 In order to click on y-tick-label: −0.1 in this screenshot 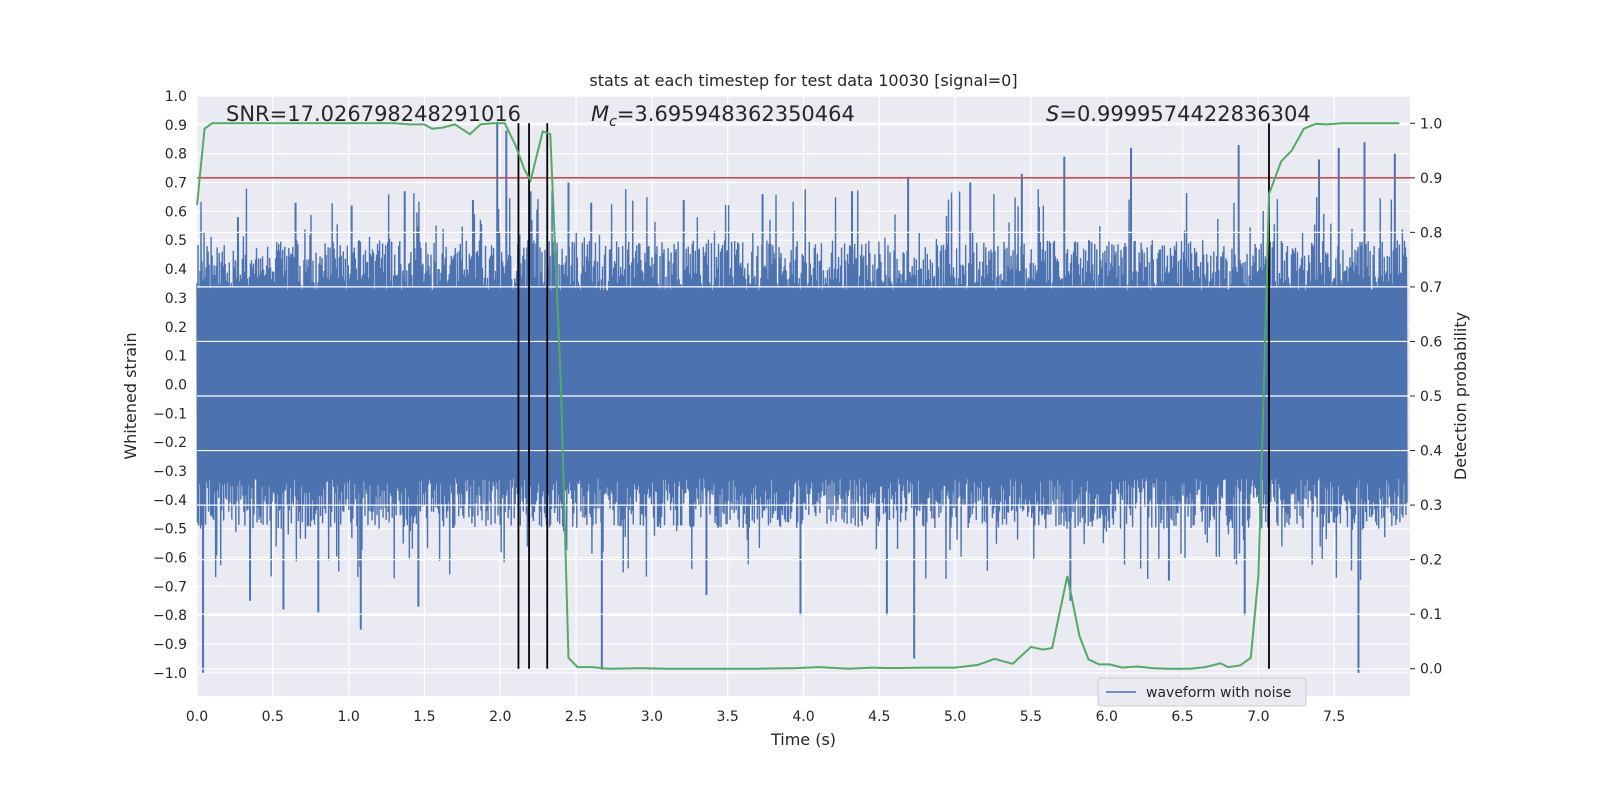, I will do `click(170, 414)`.